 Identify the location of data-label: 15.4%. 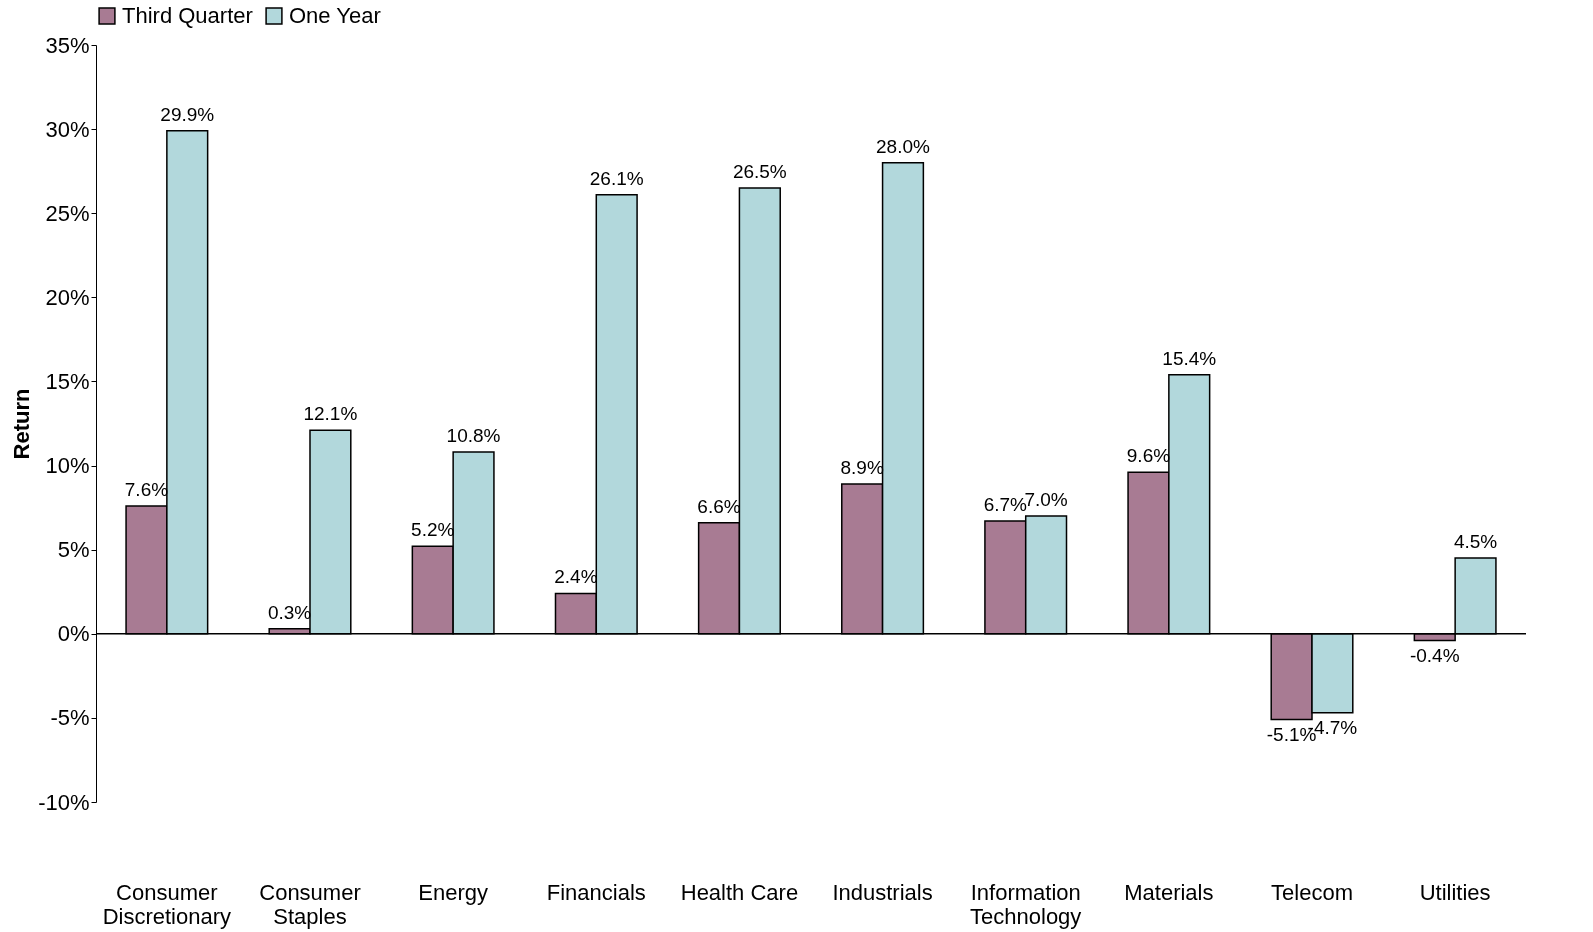
(1189, 358).